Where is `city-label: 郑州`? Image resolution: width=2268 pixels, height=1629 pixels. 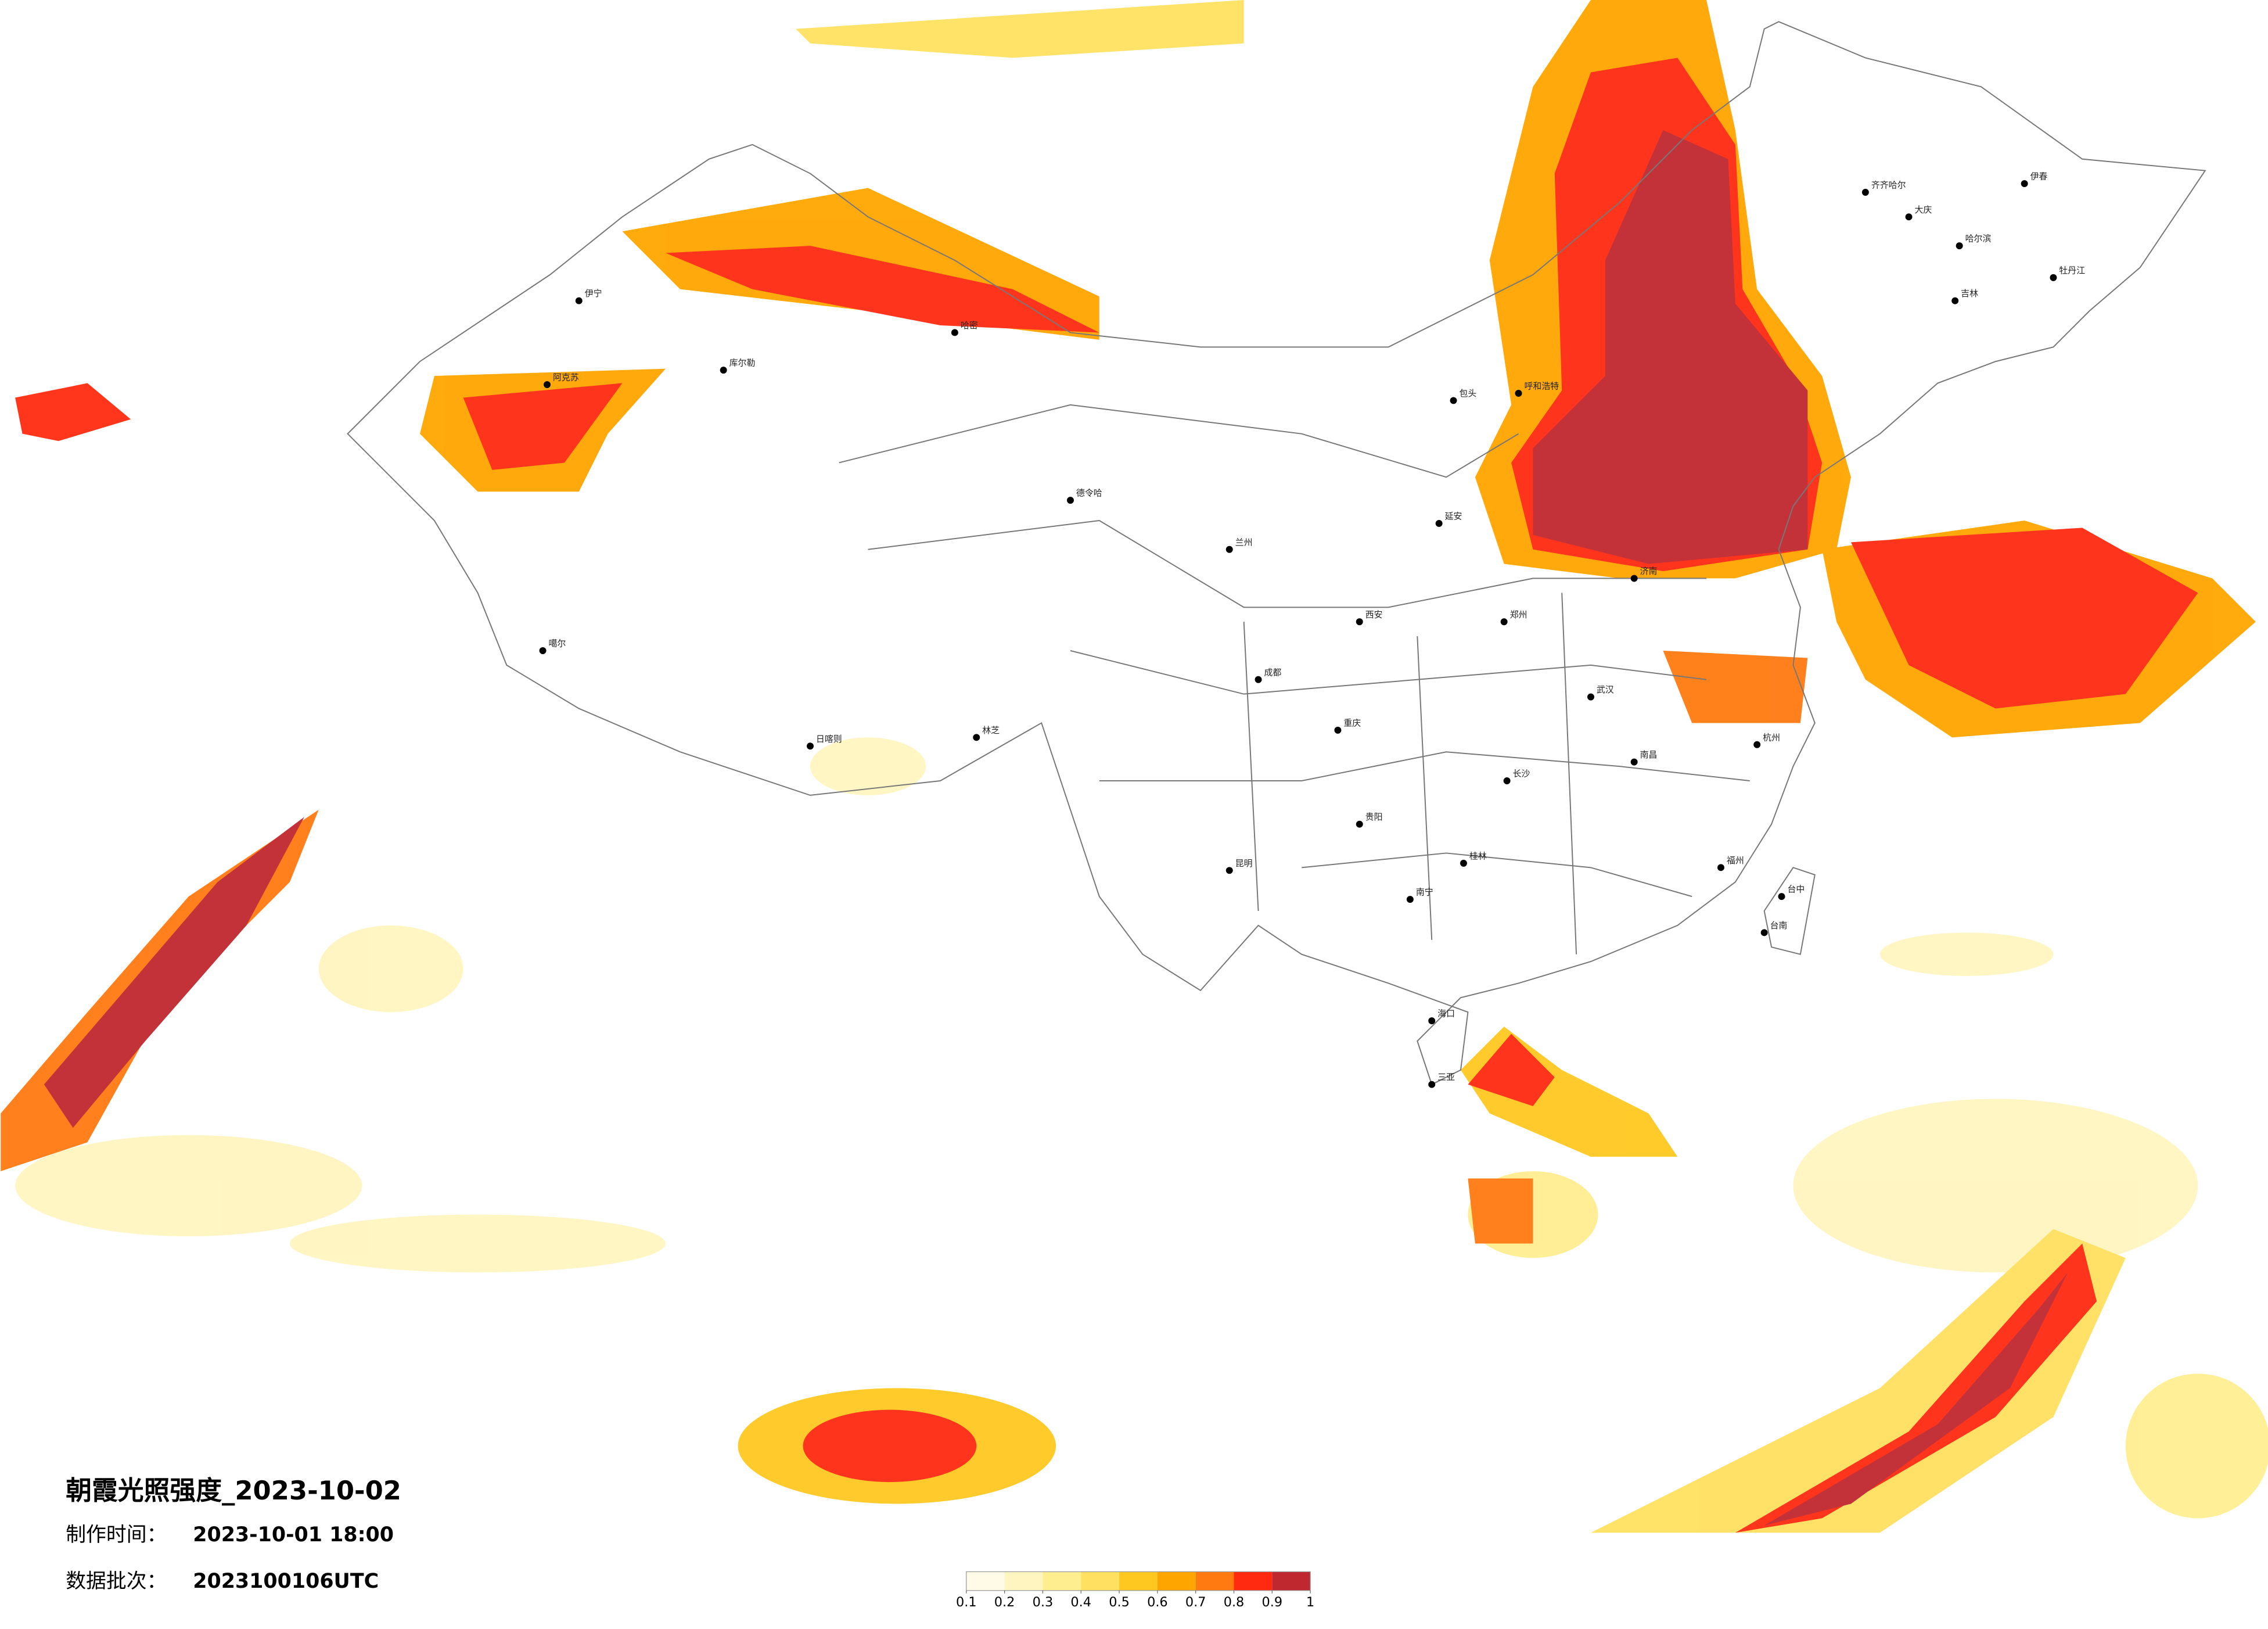 city-label: 郑州 is located at coordinates (1518, 614).